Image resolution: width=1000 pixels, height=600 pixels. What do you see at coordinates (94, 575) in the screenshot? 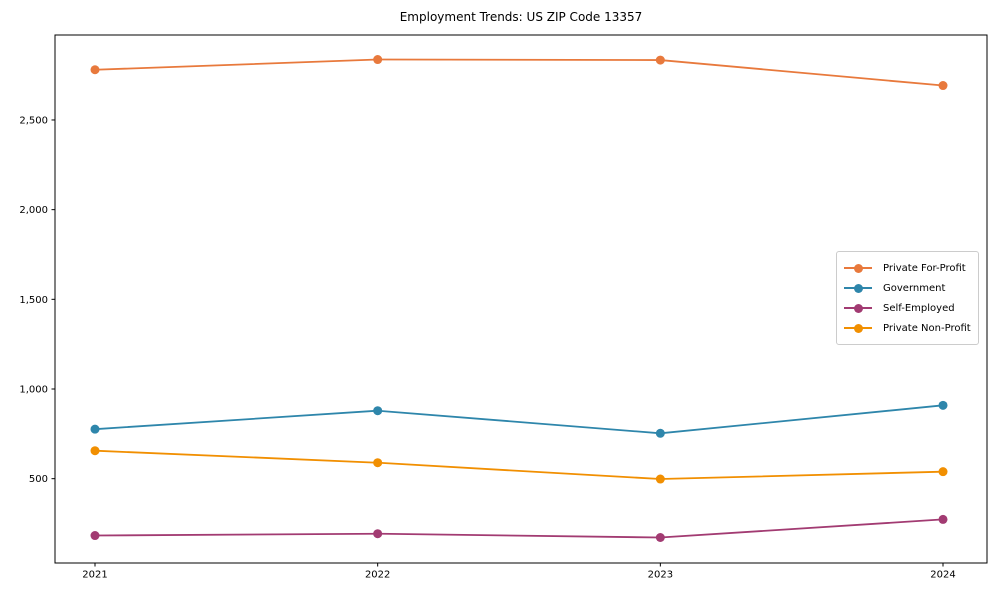
I see `x-axis-tick-label: 2021` at bounding box center [94, 575].